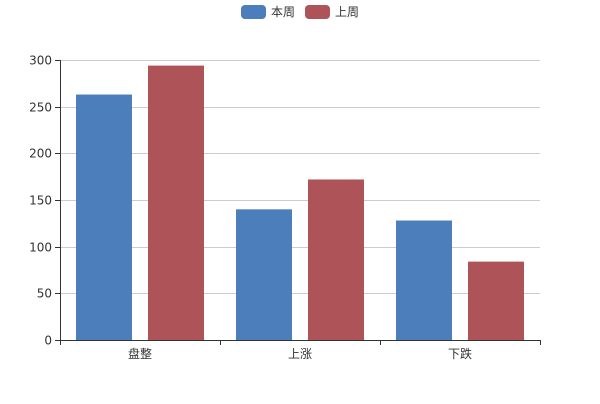 Image resolution: width=600 pixels, height=404 pixels. What do you see at coordinates (460, 353) in the screenshot?
I see `x-tick-label: 下跌` at bounding box center [460, 353].